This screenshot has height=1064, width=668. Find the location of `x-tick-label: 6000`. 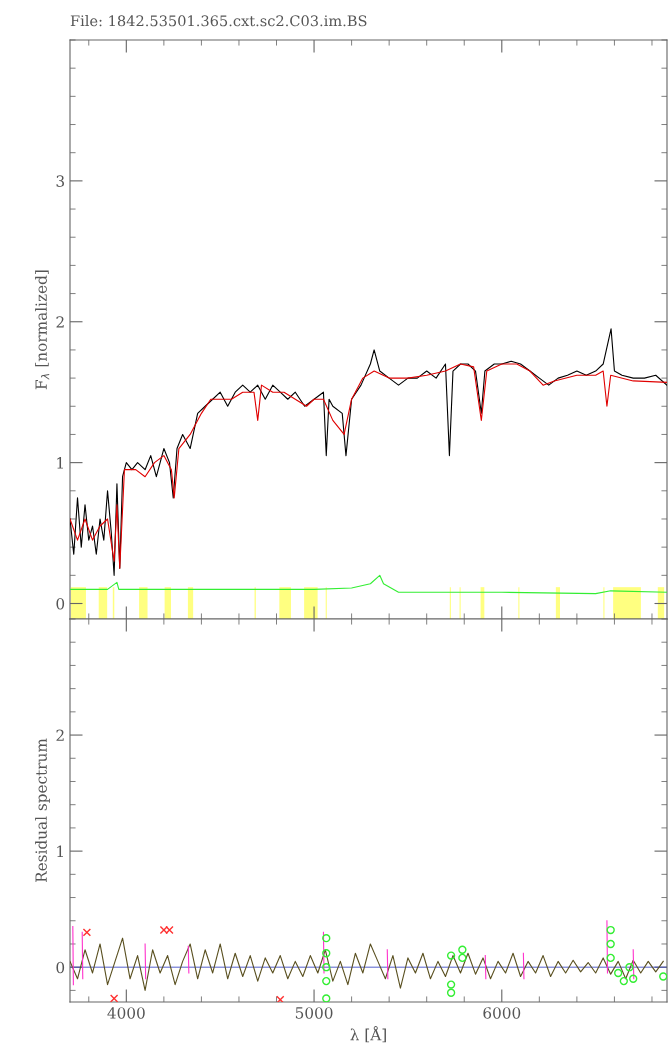

x-tick-label: 6000 is located at coordinates (502, 1013).